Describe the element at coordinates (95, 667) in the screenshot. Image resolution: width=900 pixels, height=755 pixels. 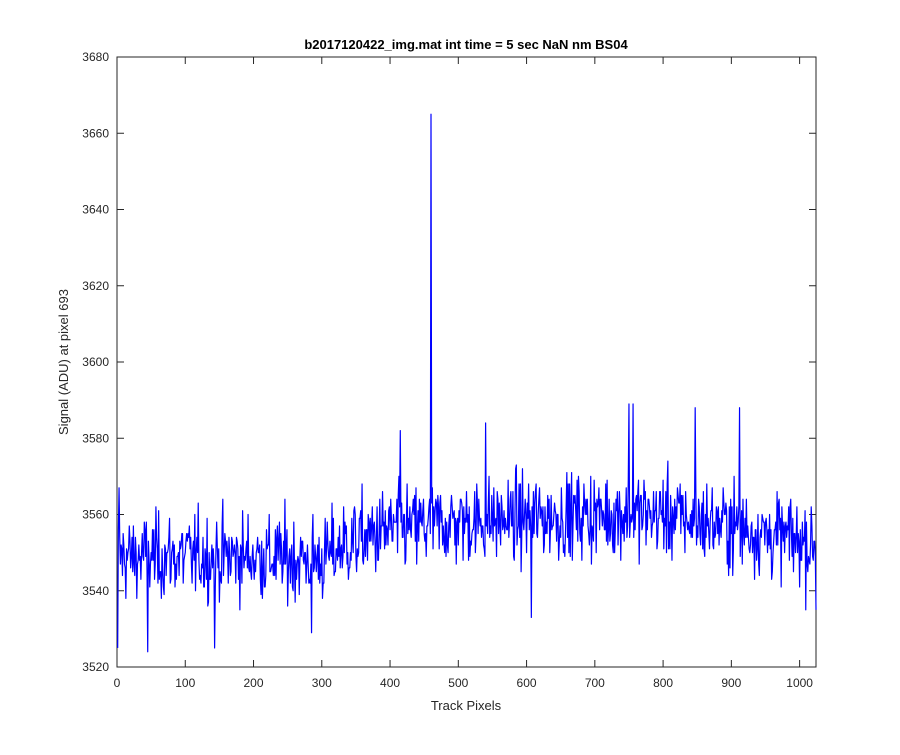
I see `y-tick-label: 3520` at that location.